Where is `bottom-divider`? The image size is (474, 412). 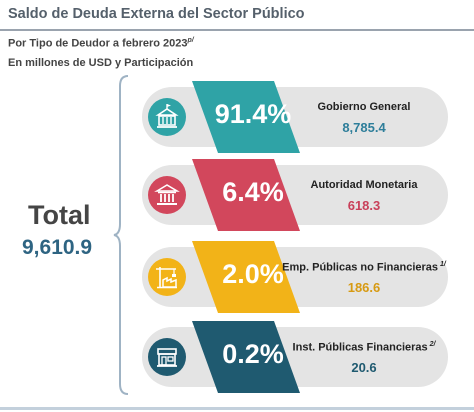 bottom-divider is located at coordinates (237, 408).